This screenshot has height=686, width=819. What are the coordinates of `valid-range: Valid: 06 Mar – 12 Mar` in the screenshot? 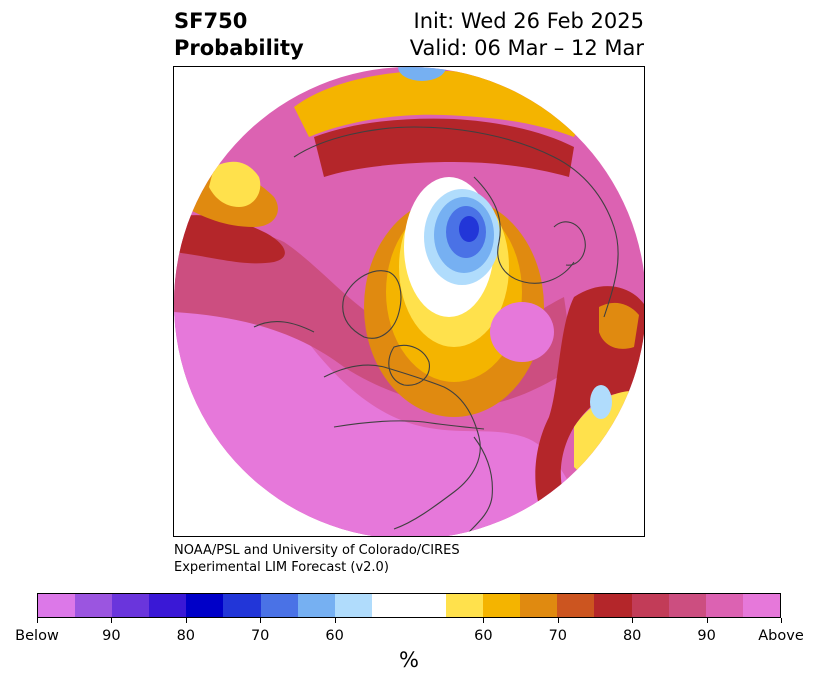 It's located at (526, 48).